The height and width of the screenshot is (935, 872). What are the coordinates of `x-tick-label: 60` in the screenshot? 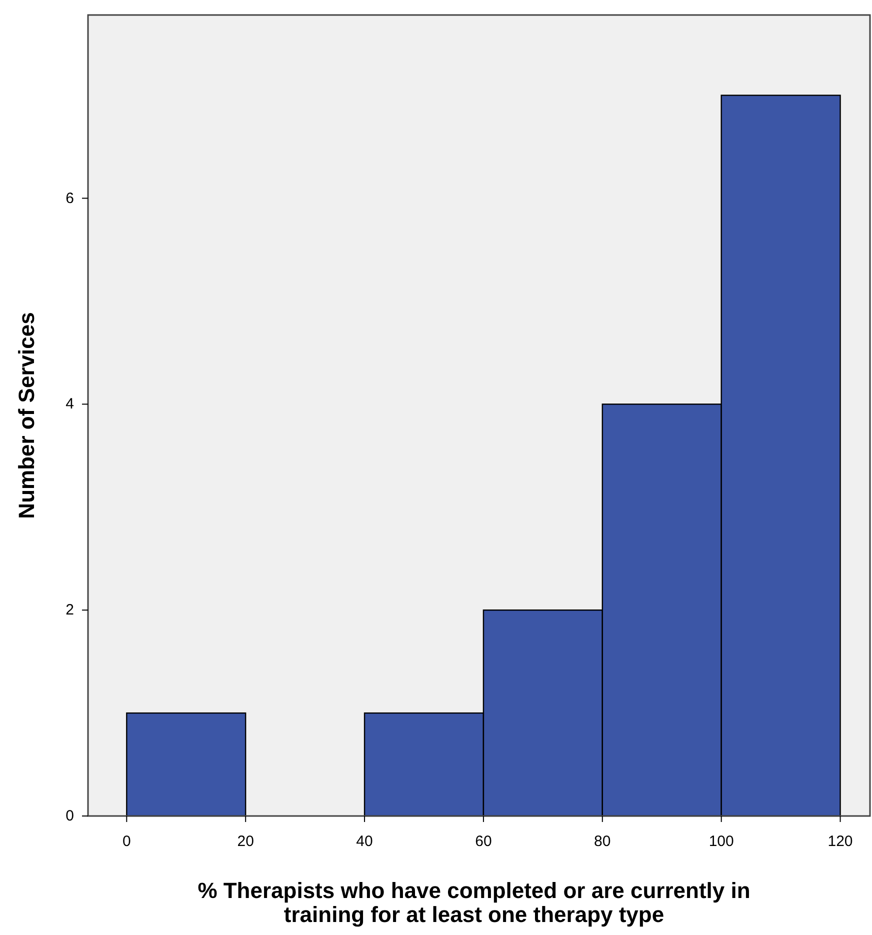 It's located at (483, 841).